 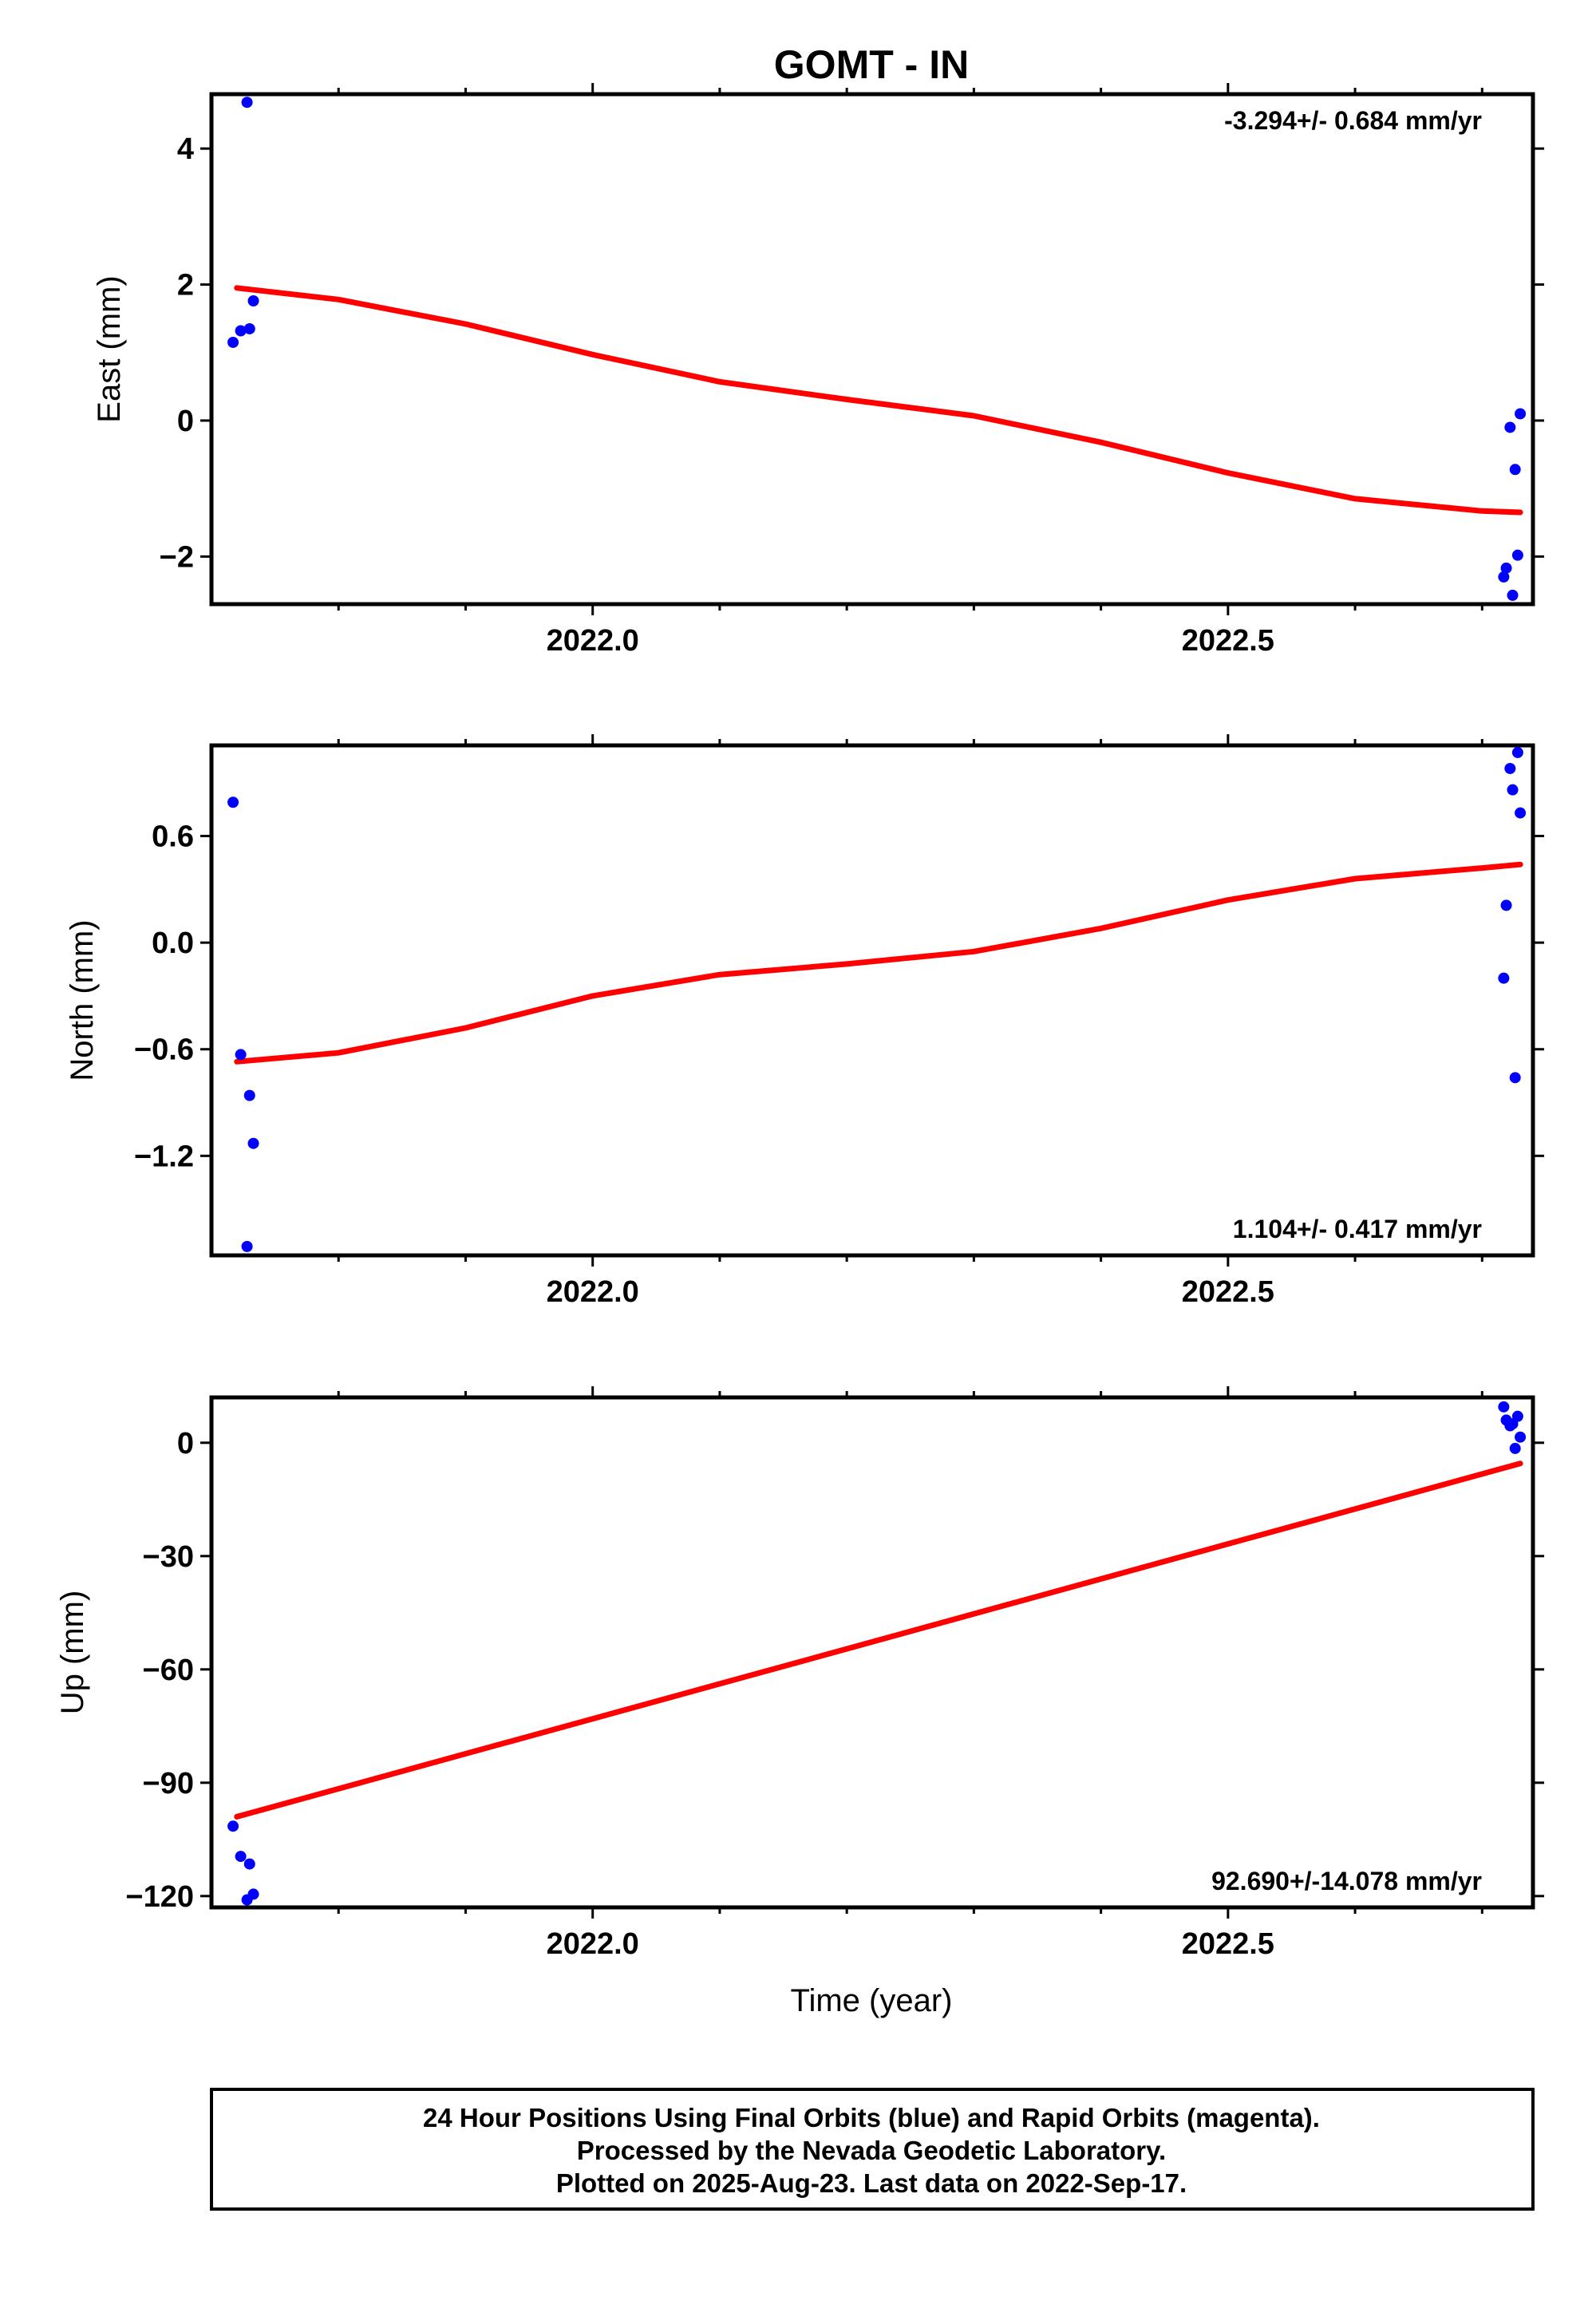 I want to click on up-fit-line, so click(x=878, y=1640).